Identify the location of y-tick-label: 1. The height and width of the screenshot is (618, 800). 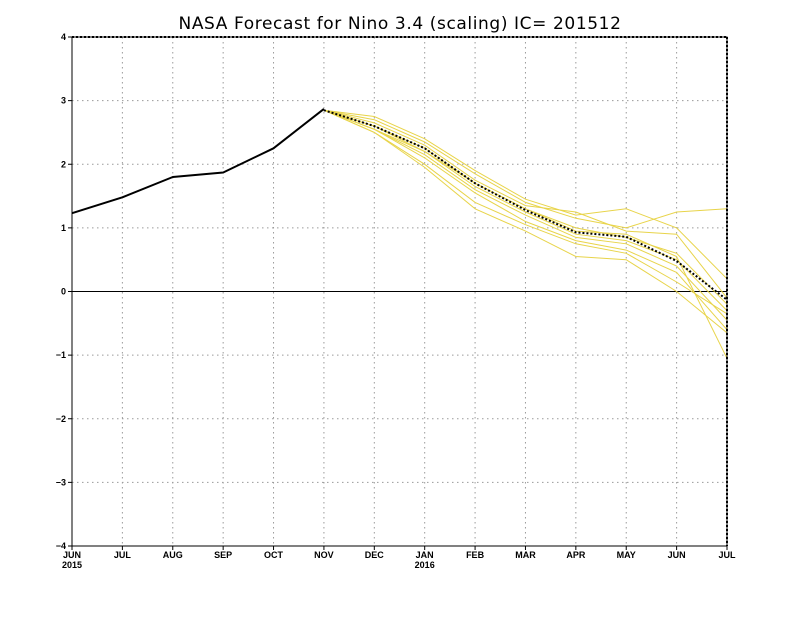
(63, 228).